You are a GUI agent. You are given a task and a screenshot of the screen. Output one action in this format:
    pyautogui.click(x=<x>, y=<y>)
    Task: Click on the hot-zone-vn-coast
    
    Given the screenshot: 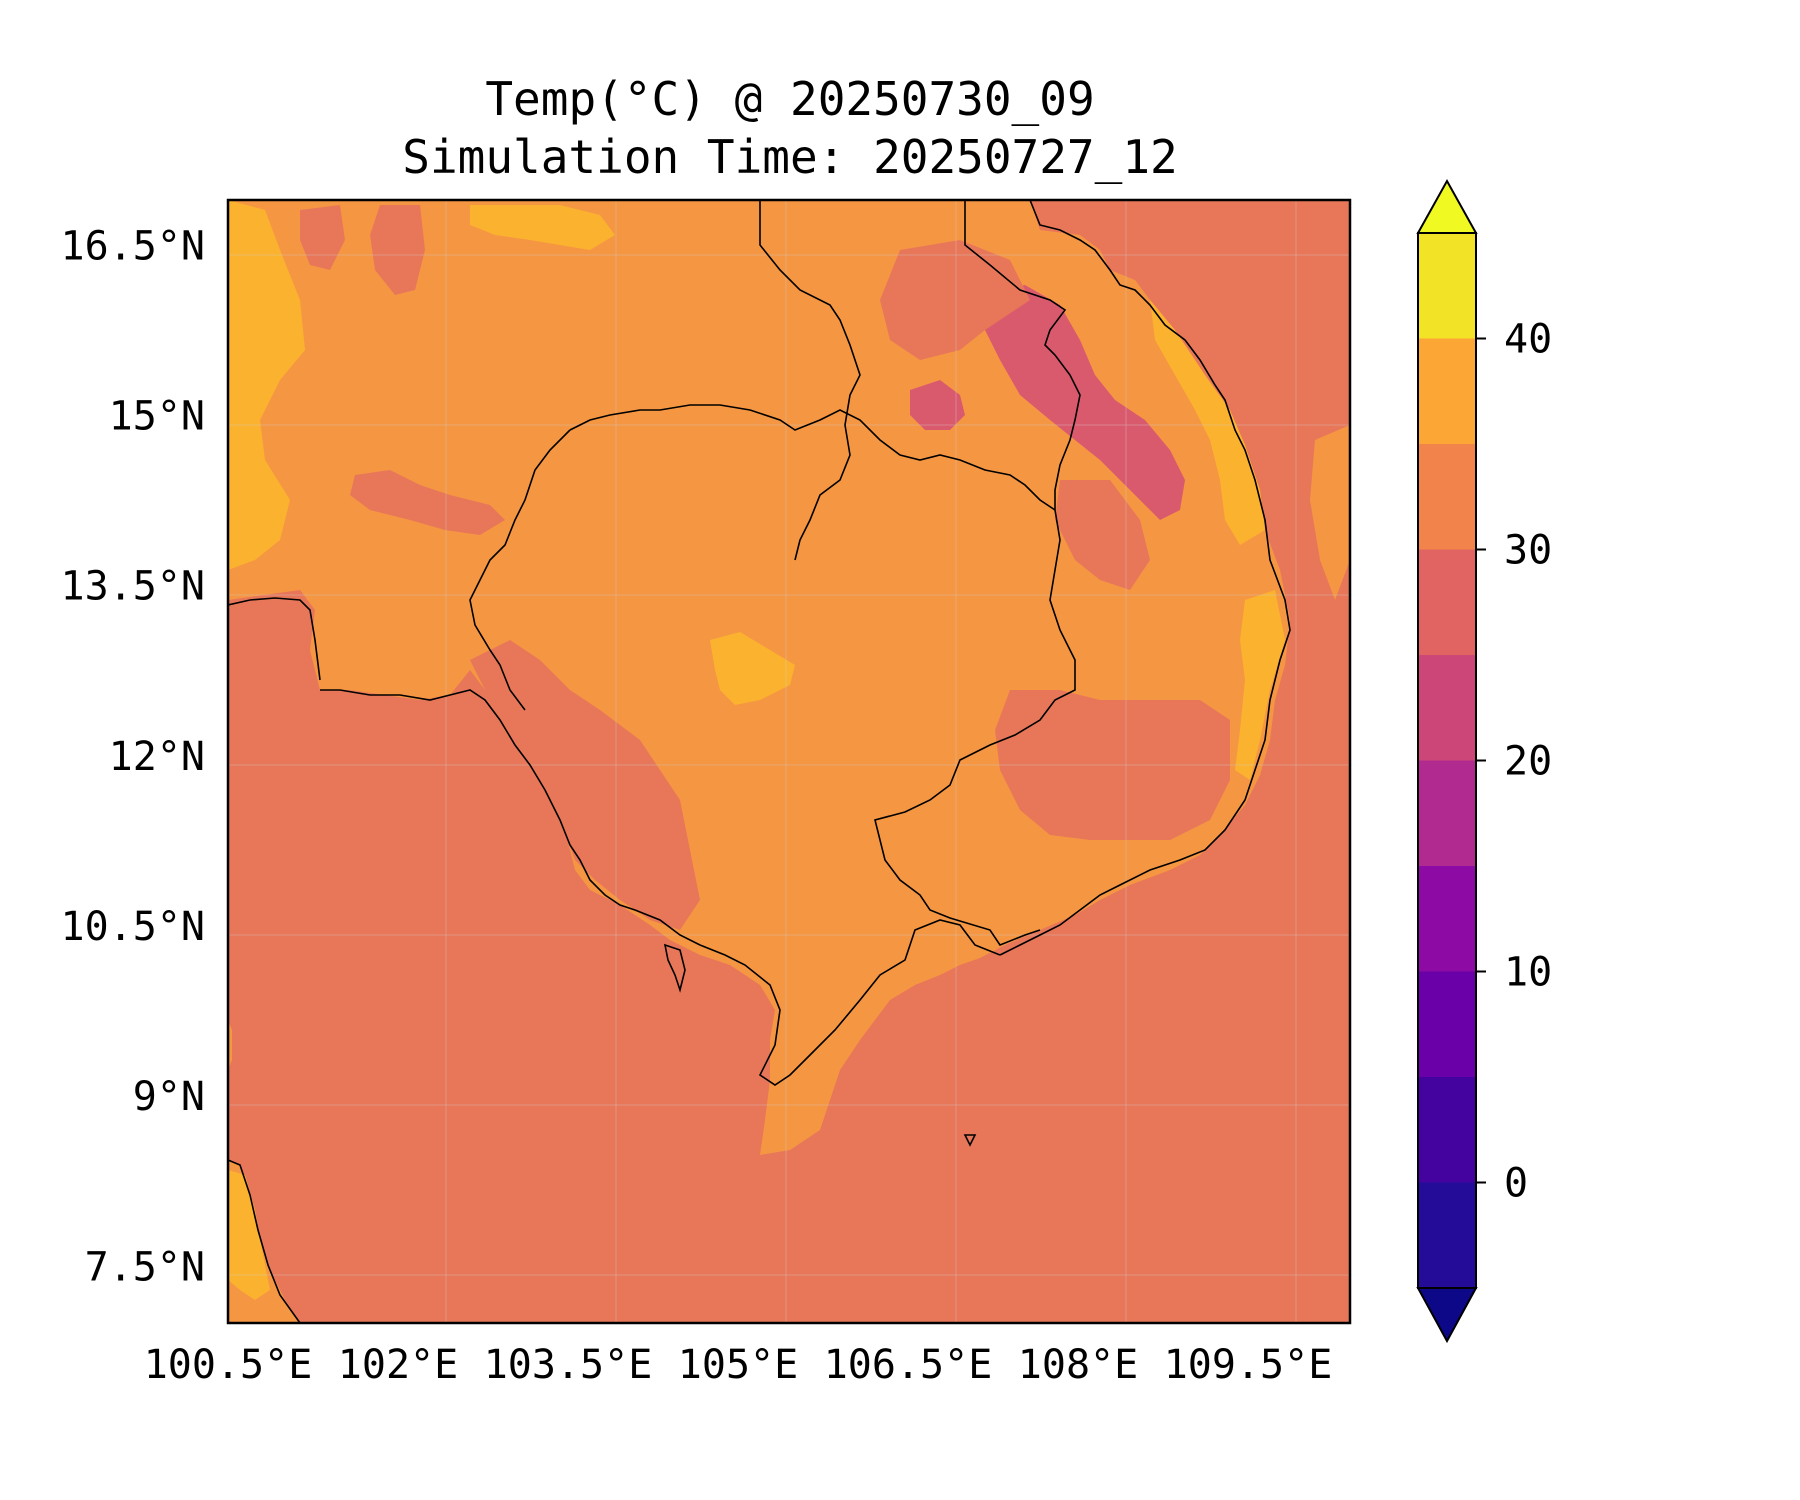 What is the action you would take?
    pyautogui.click(x=1207, y=422)
    